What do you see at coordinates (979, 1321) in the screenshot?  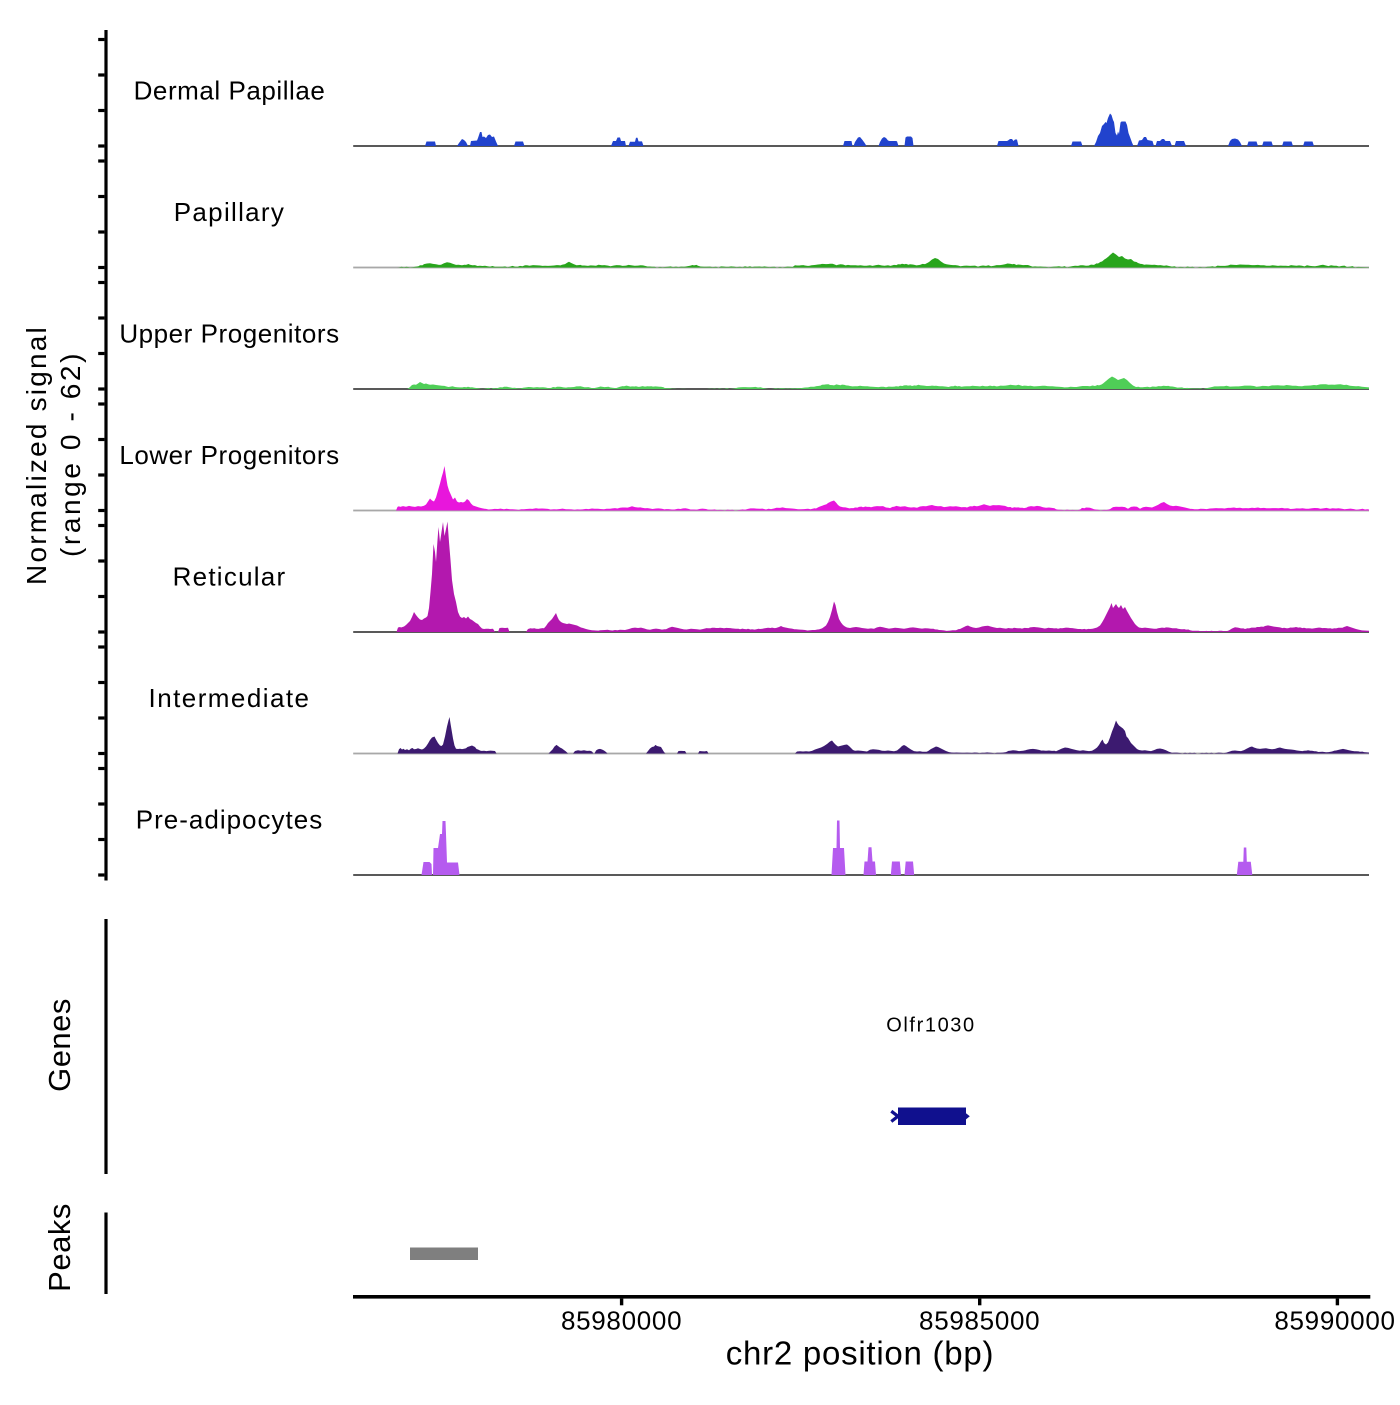 I see `svg-text: 85985000` at bounding box center [979, 1321].